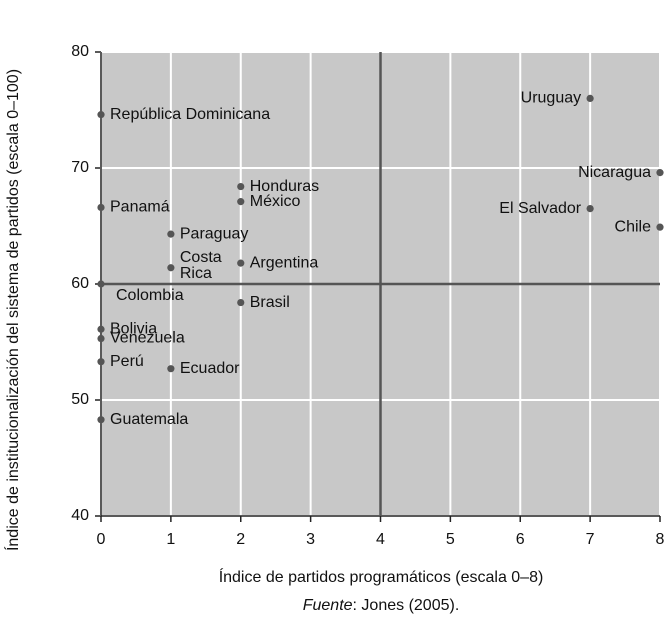 The height and width of the screenshot is (619, 664). Describe the element at coordinates (520, 539) in the screenshot. I see `x-tick-label: 6` at that location.